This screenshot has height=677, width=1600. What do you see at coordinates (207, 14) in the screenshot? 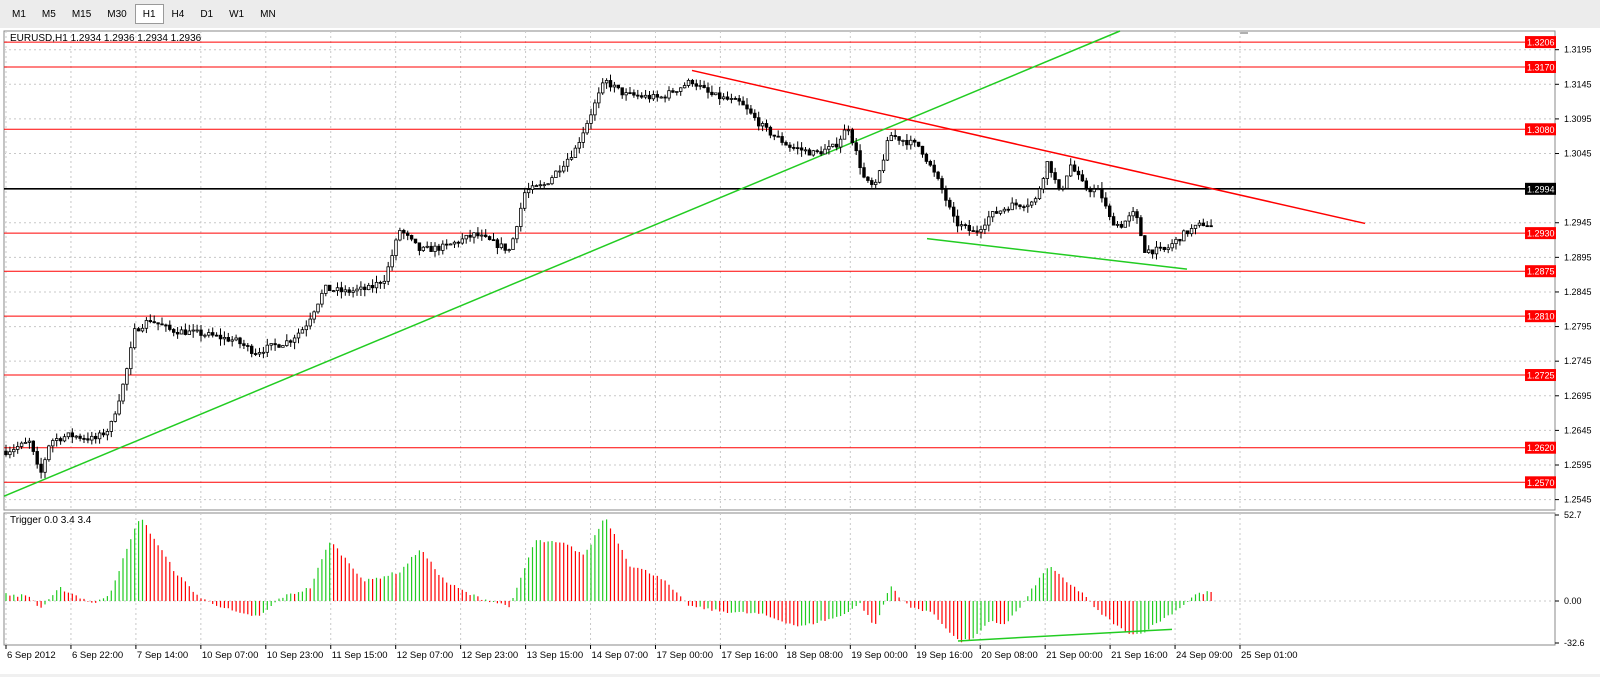
I see `timeframe-button-d1: D1` at bounding box center [207, 14].